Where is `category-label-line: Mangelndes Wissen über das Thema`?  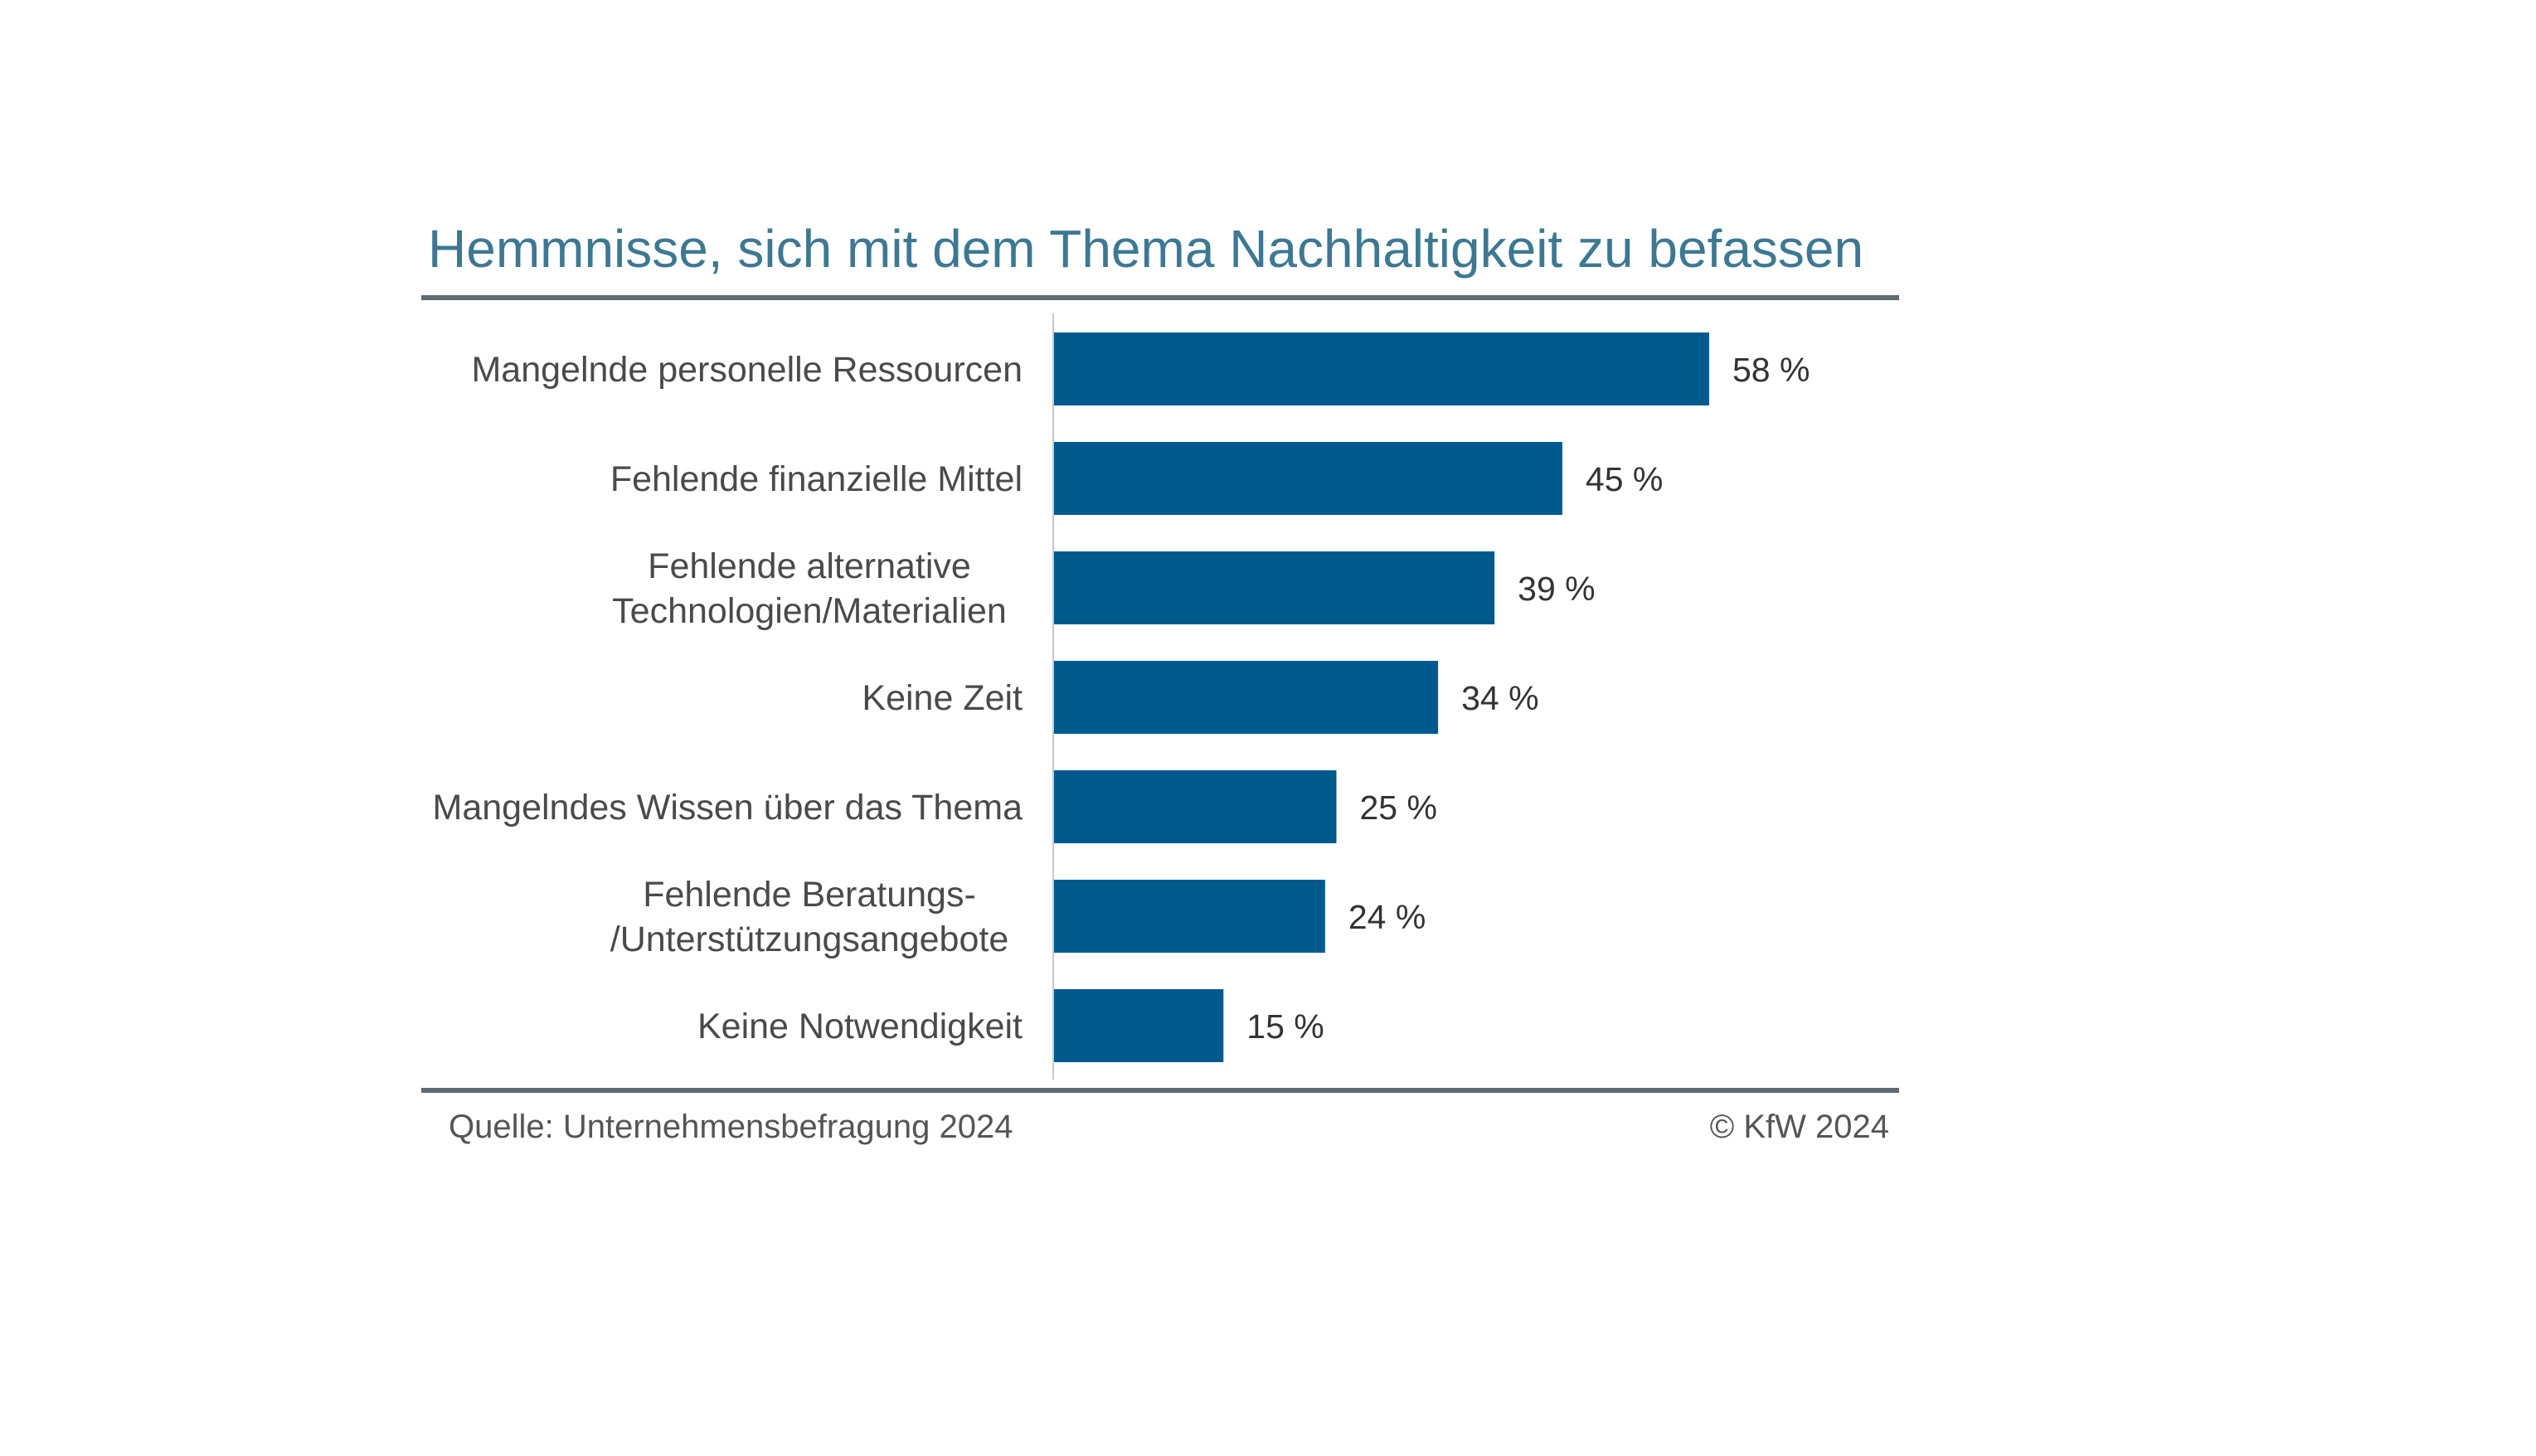
category-label-line: Mangelndes Wissen über das Thema is located at coordinates (728, 807).